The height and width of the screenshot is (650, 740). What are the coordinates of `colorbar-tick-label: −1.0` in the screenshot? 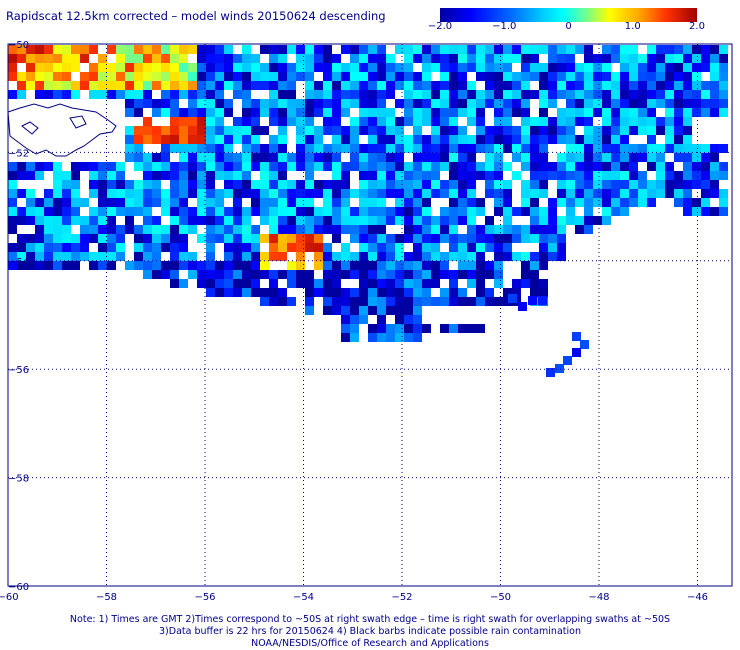 It's located at (504, 26).